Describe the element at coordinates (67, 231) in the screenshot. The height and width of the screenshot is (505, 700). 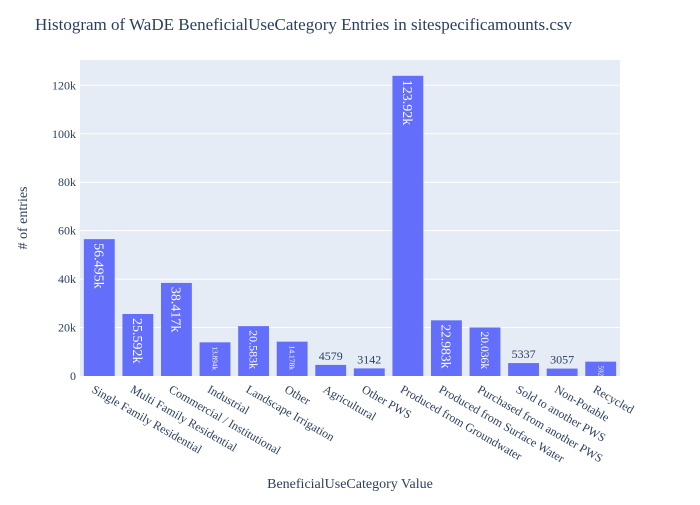
I see `y-tick-label: 60k` at that location.